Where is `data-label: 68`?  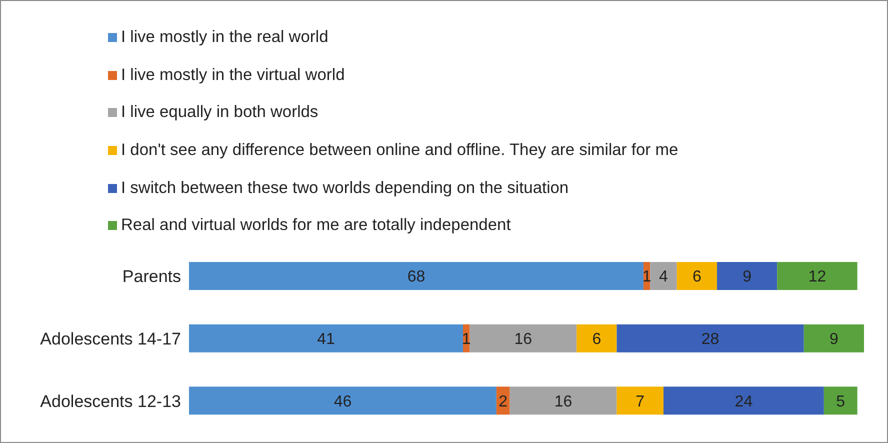 data-label: 68 is located at coordinates (416, 277).